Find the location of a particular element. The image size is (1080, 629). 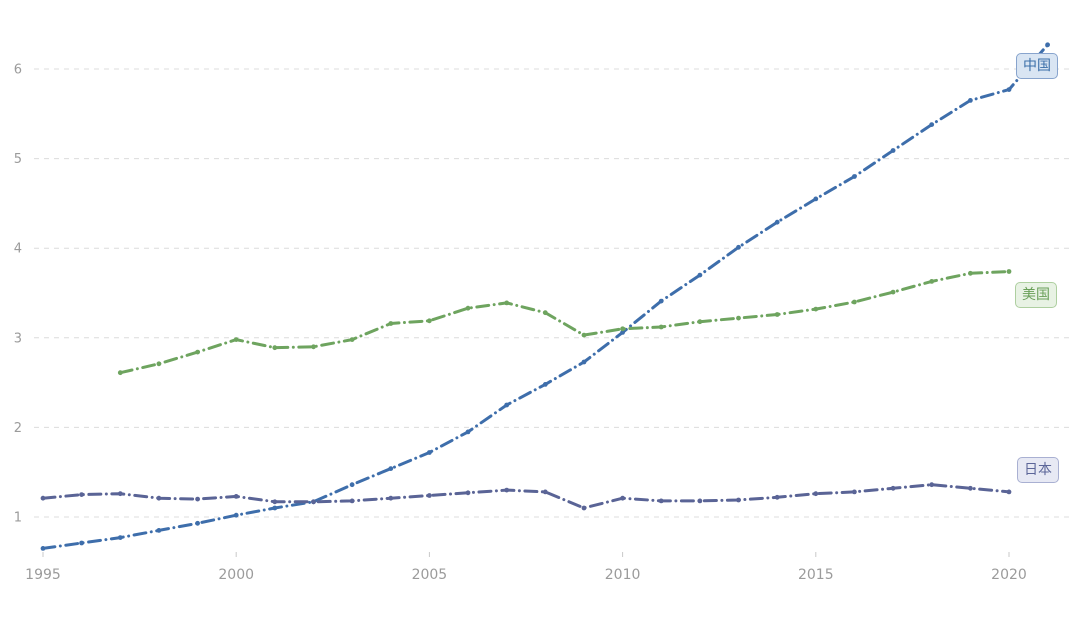

series-badge-china: 中国 is located at coordinates (1037, 66).